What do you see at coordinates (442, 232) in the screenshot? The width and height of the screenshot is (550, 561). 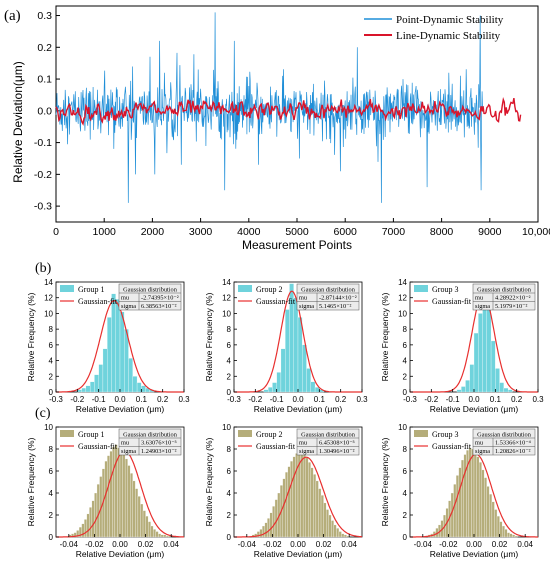 I see `x-tick-label: 8000` at bounding box center [442, 232].